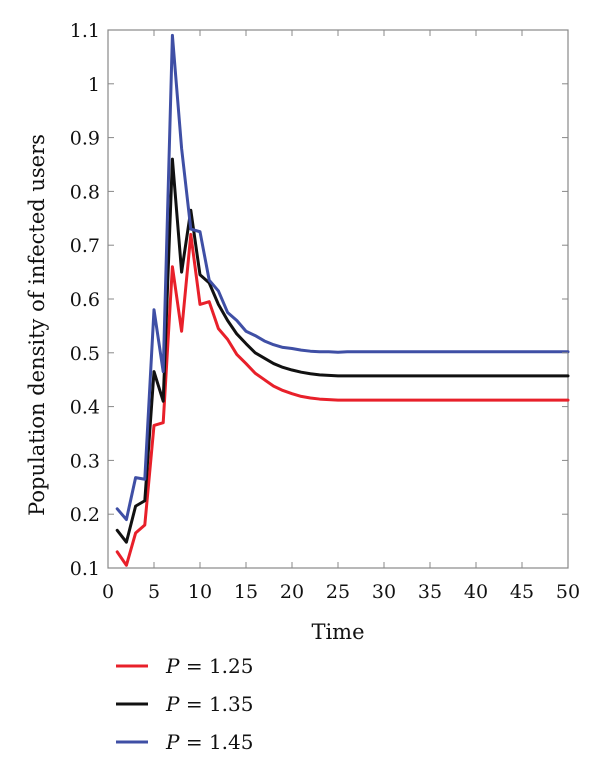  Describe the element at coordinates (85, 354) in the screenshot. I see `y-tick-label: 0.5` at that location.